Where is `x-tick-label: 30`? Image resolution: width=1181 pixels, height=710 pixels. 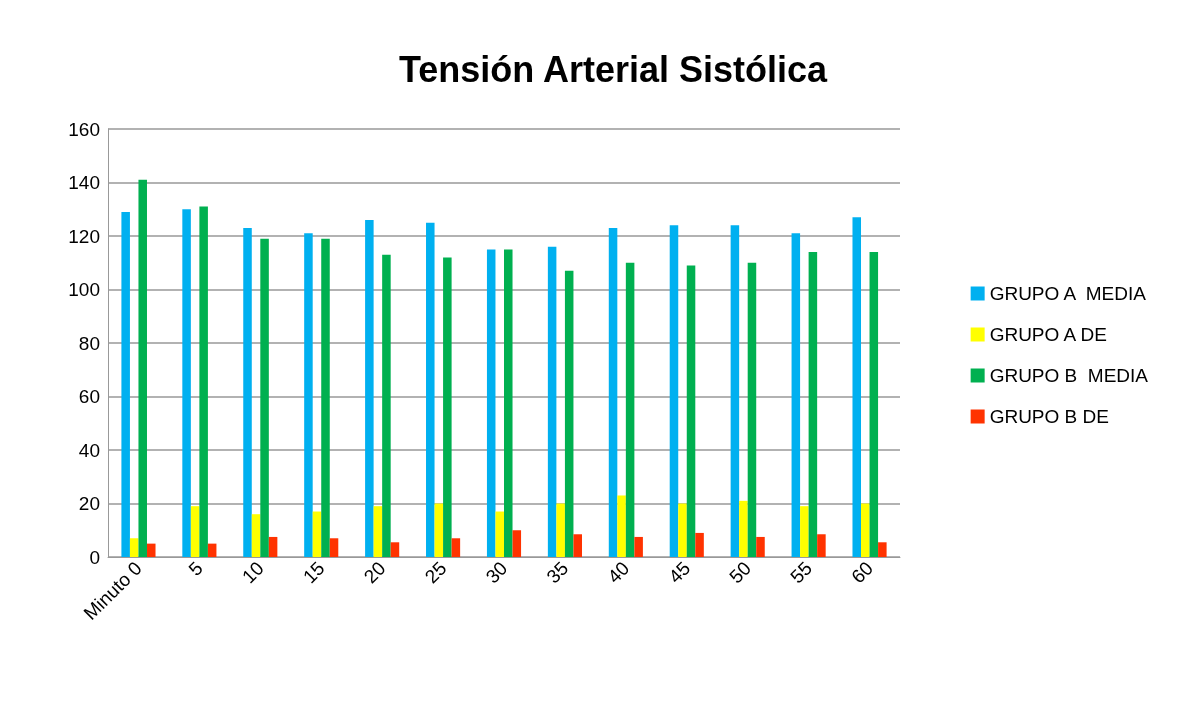 x-tick-label: 30 is located at coordinates (496, 572).